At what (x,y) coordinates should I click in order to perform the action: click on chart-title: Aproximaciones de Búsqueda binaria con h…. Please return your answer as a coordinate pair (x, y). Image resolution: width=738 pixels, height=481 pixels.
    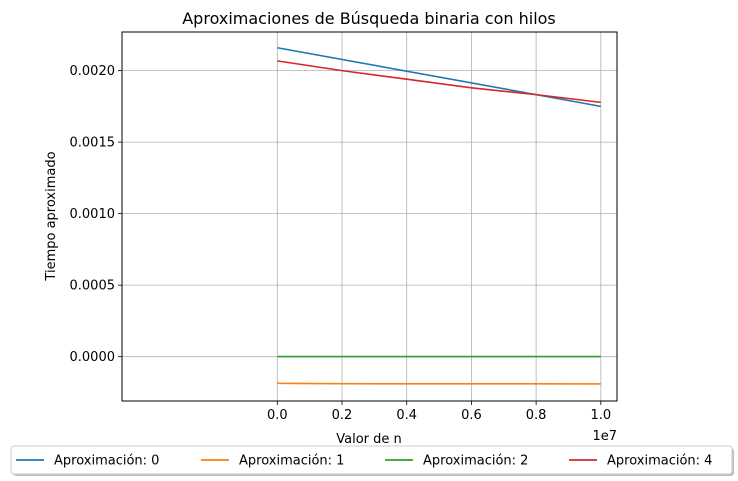
    Looking at the image, I should click on (369, 18).